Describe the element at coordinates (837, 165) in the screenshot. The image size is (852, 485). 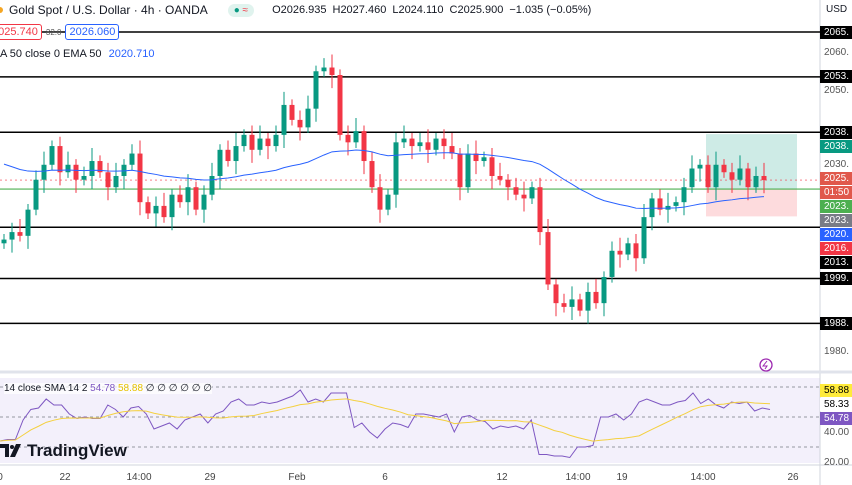
I see `price-axis-label: 2030.` at that location.